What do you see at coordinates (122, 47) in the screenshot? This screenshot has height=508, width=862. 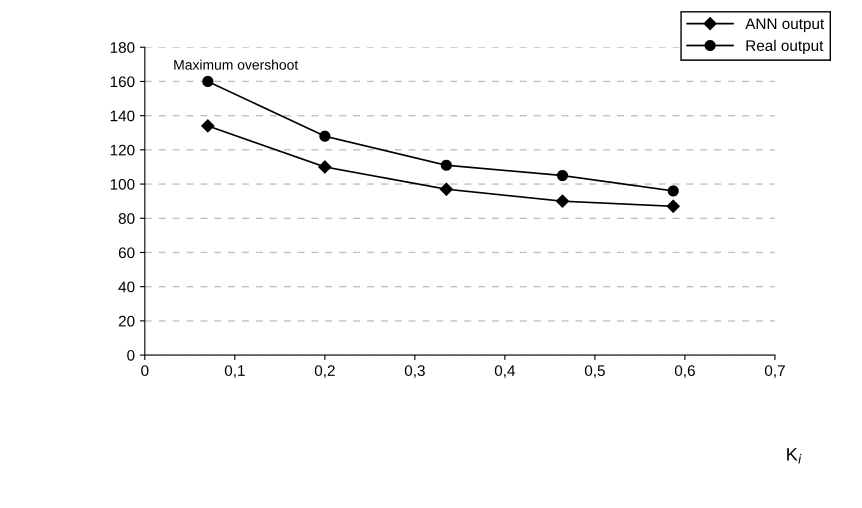 I see `y-tick-label: 180` at bounding box center [122, 47].